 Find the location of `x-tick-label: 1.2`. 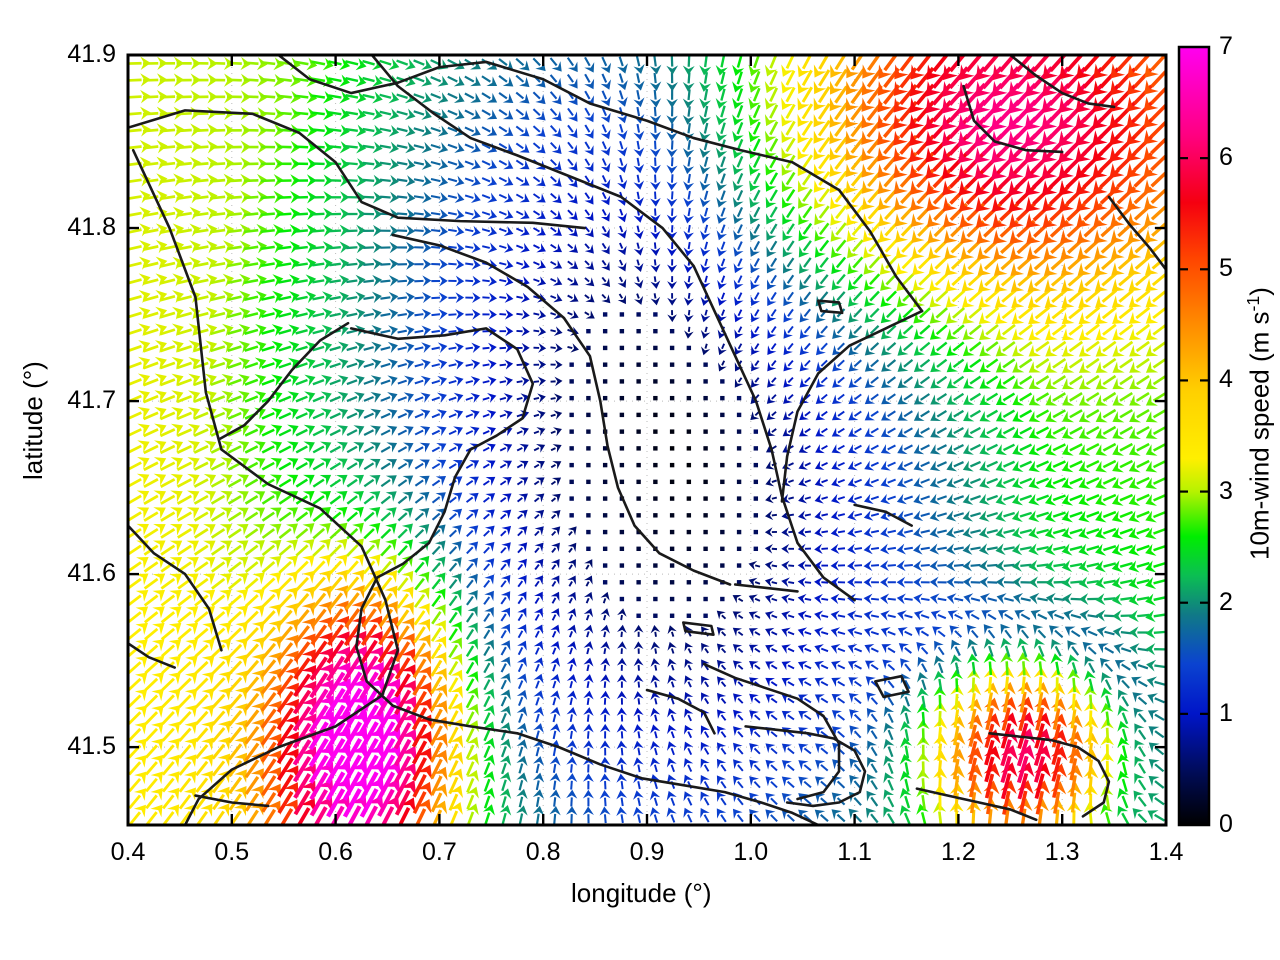

x-tick-label: 1.2 is located at coordinates (958, 852).